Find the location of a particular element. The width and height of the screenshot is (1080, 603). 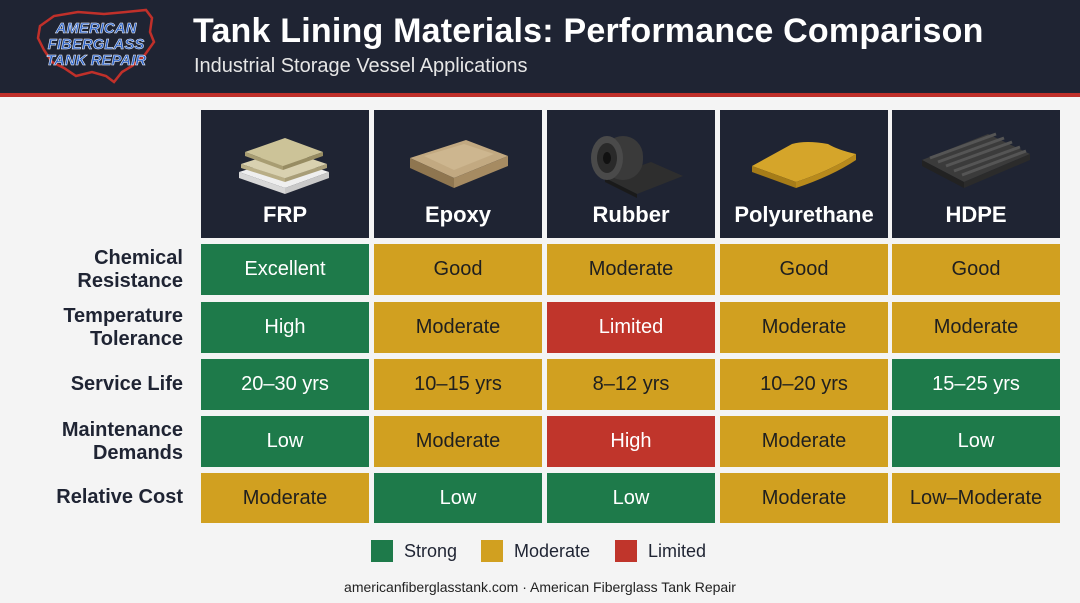

rating-cell: Excellent is located at coordinates (285, 269).